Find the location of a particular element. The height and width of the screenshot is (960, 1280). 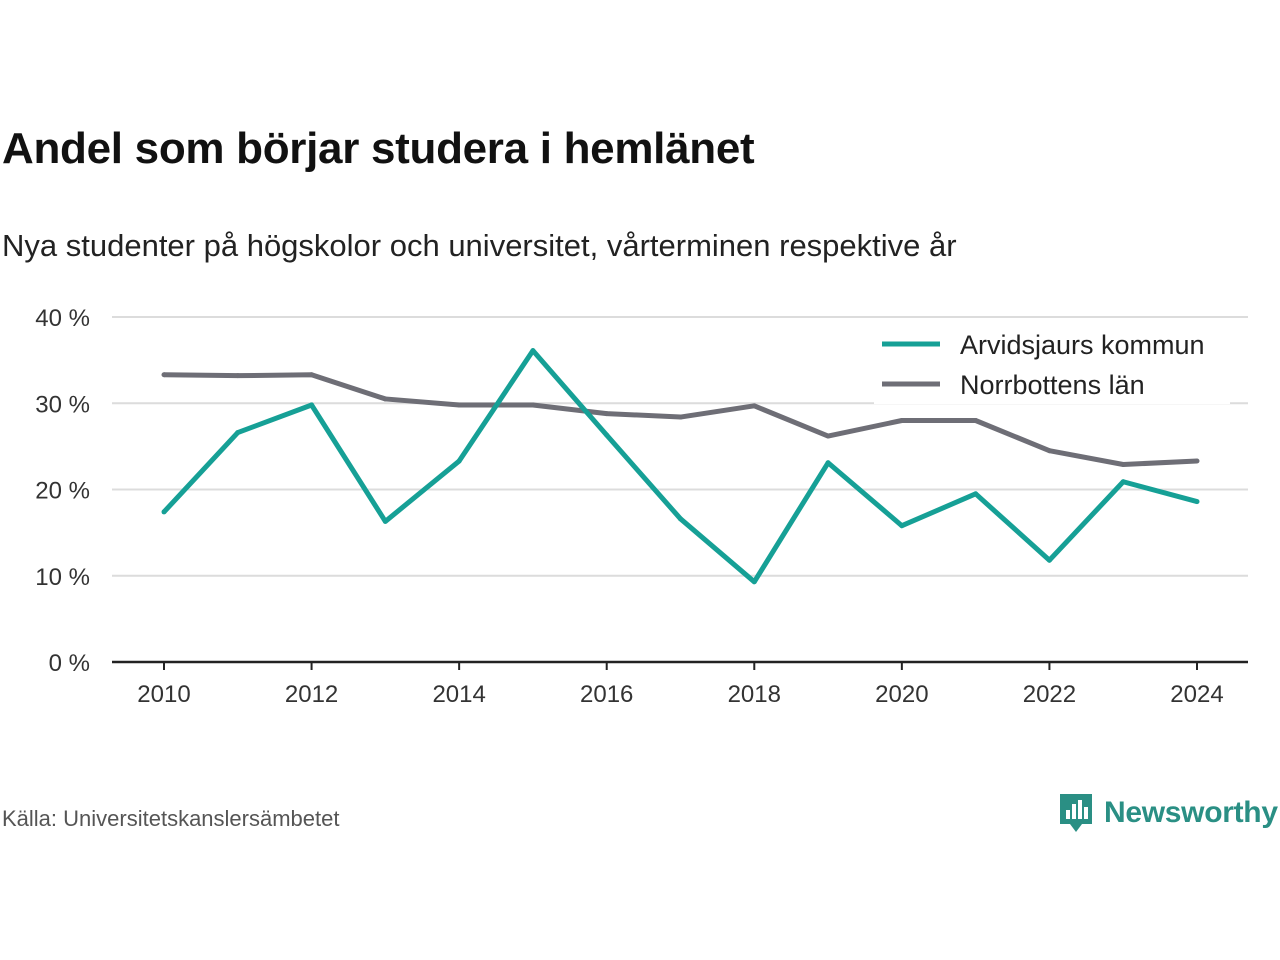

brand-logo: Newsworthy is located at coordinates (1168, 813).